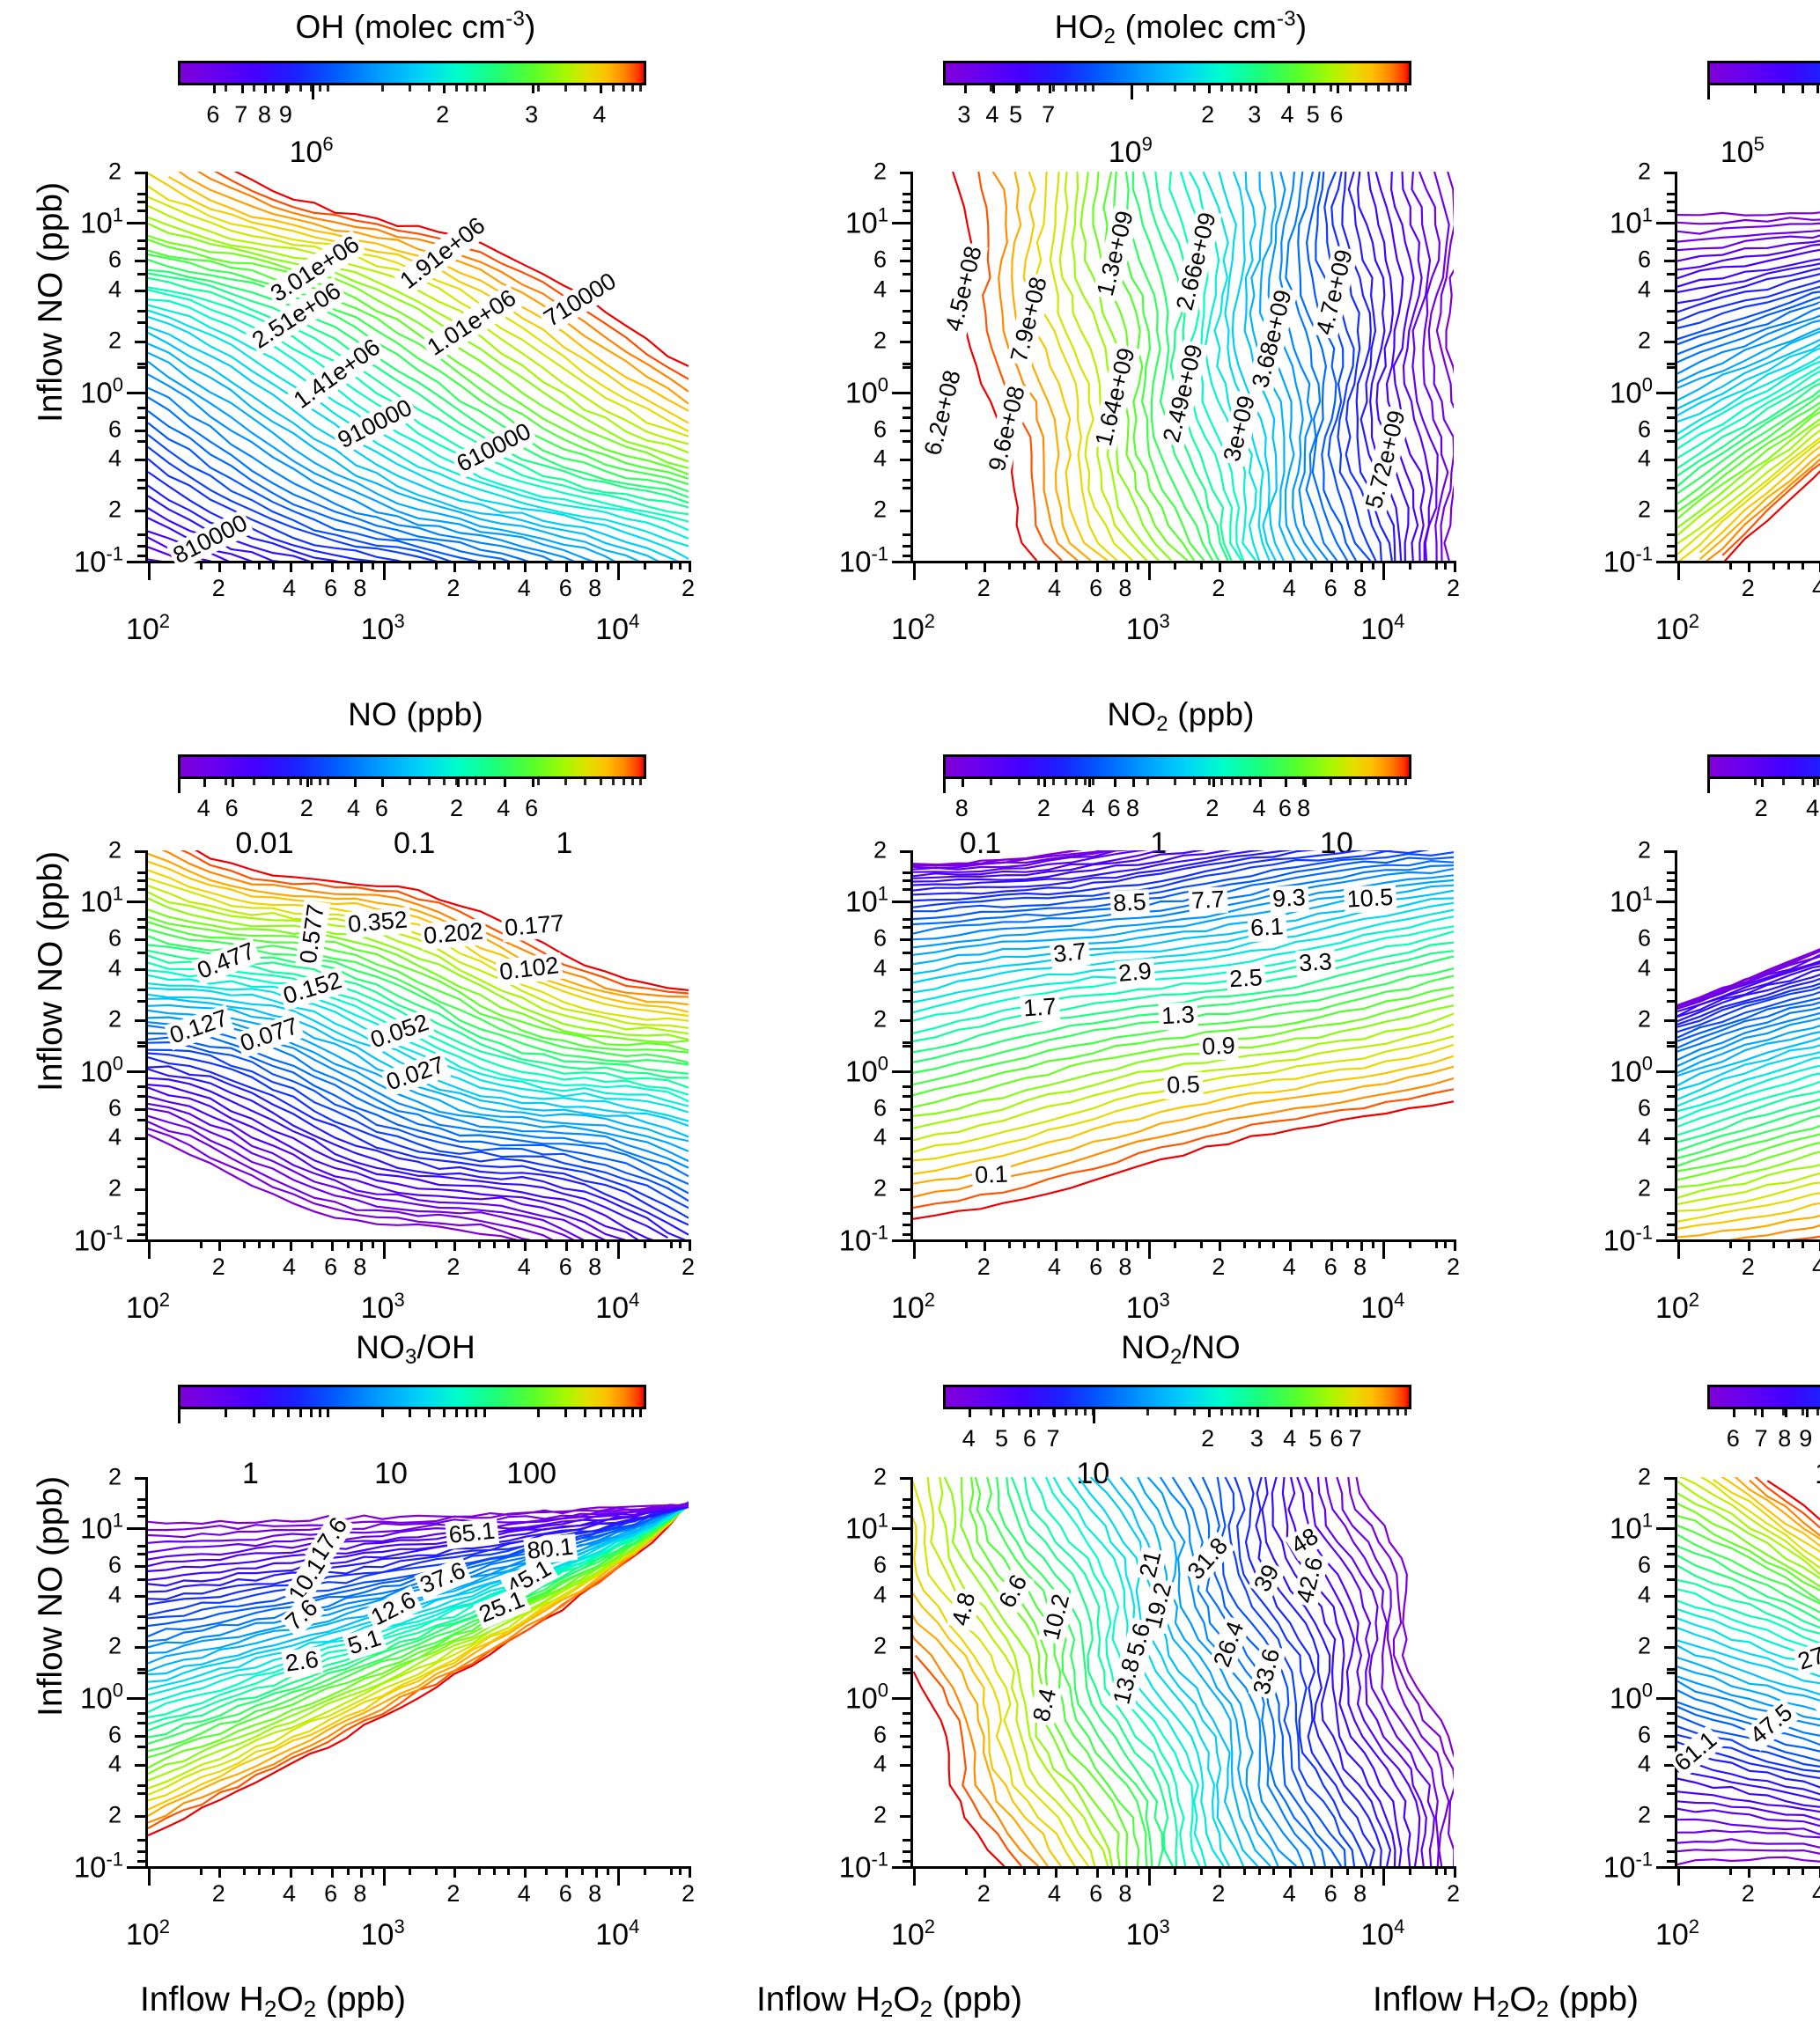 The height and width of the screenshot is (2044, 1820). What do you see at coordinates (412, 151) in the screenshot?
I see `colorbar-decade-labels-oh: 106` at bounding box center [412, 151].